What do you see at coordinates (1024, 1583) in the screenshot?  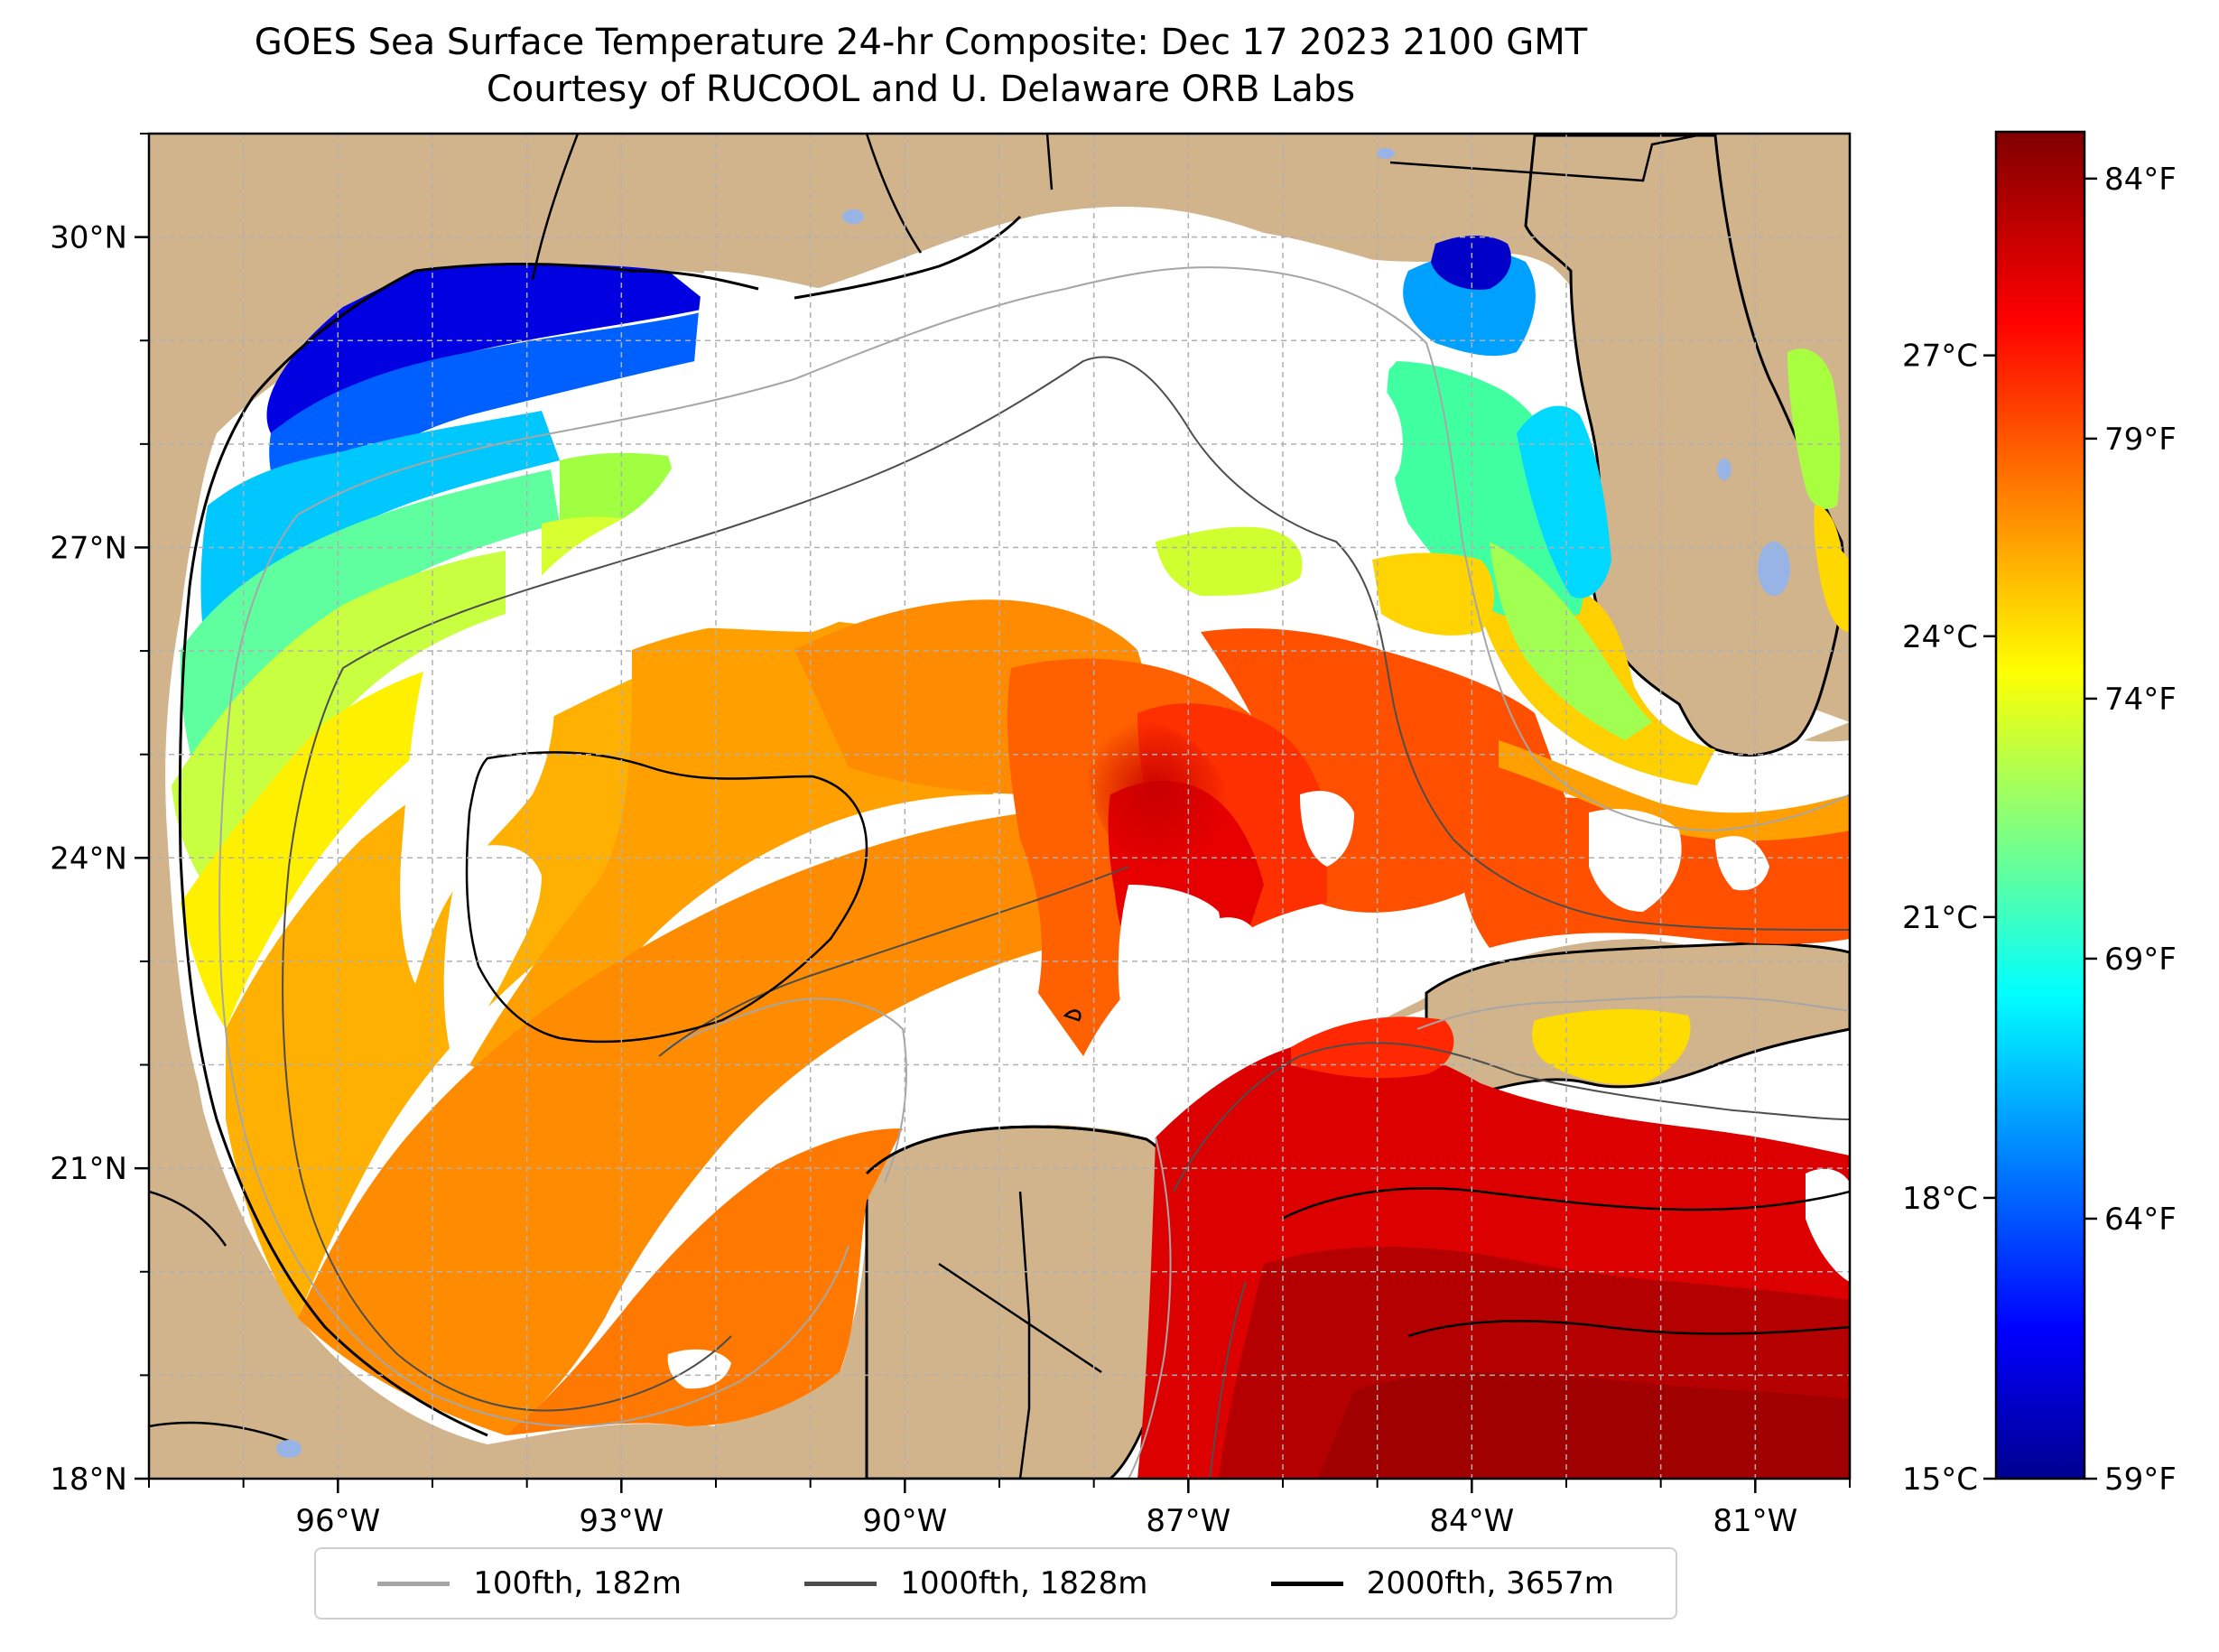 I see `legend-label-1000fth: 1000fth, 1828m` at bounding box center [1024, 1583].